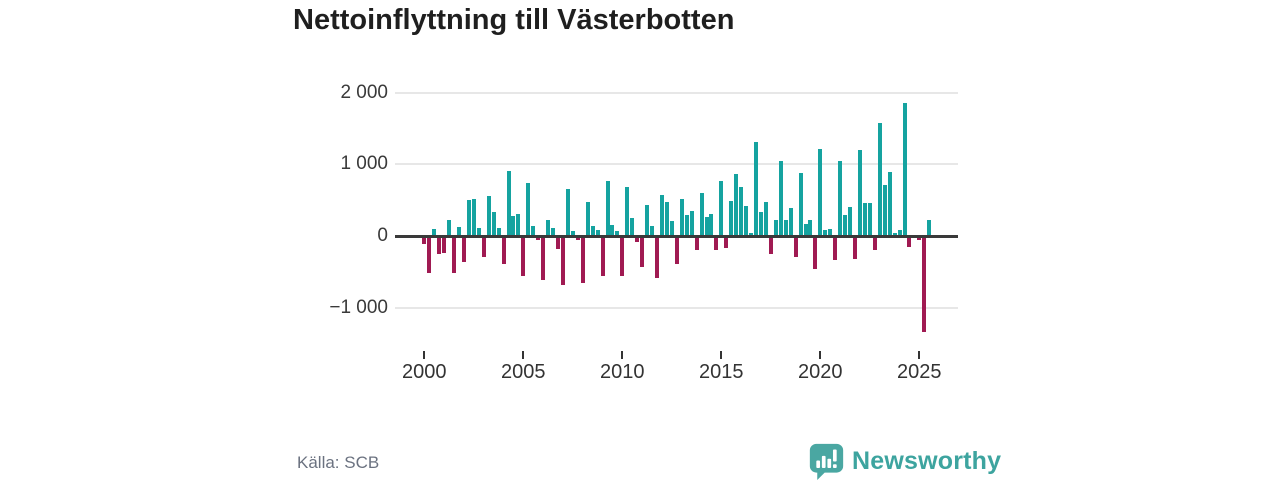 The height and width of the screenshot is (480, 1280). Describe the element at coordinates (358, 307) in the screenshot. I see `y-axis-tick-label: −1 000` at that location.